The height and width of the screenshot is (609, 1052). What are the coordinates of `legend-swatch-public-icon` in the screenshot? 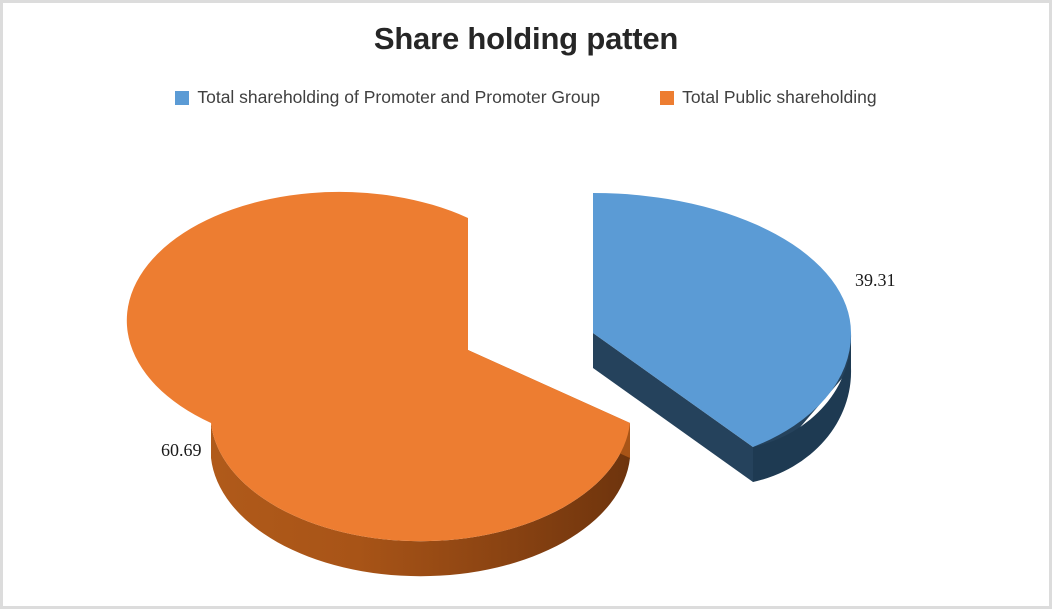 It's located at (667, 97).